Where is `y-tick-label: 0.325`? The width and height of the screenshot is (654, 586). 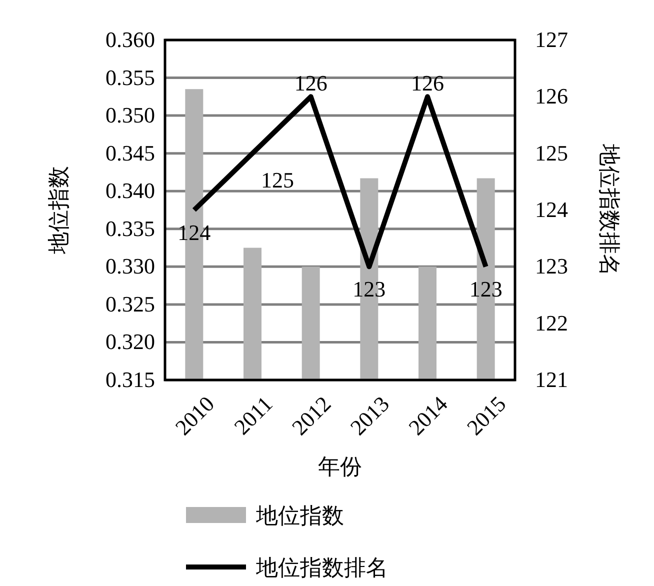 y-tick-label: 0.325 is located at coordinates (130, 303).